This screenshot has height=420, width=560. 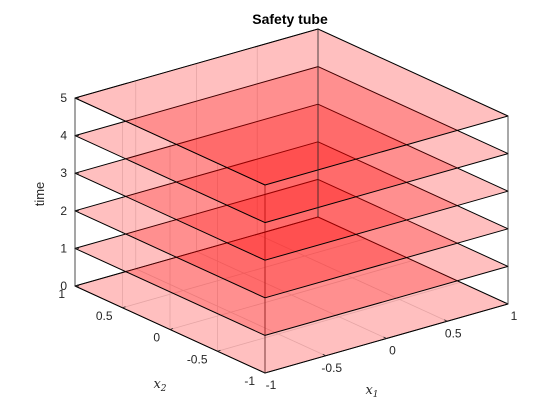 I want to click on chart-title: Safety tube, so click(x=290, y=19).